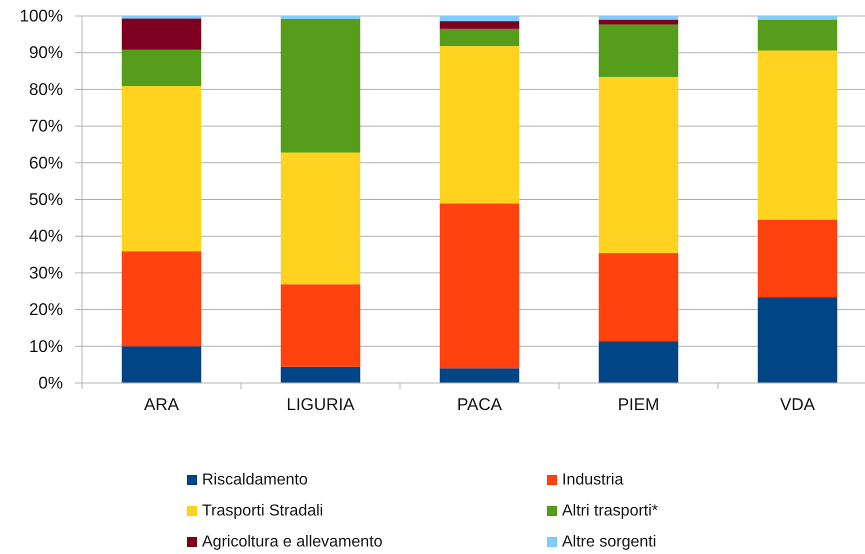  I want to click on x-tick-label: PACA, so click(479, 404).